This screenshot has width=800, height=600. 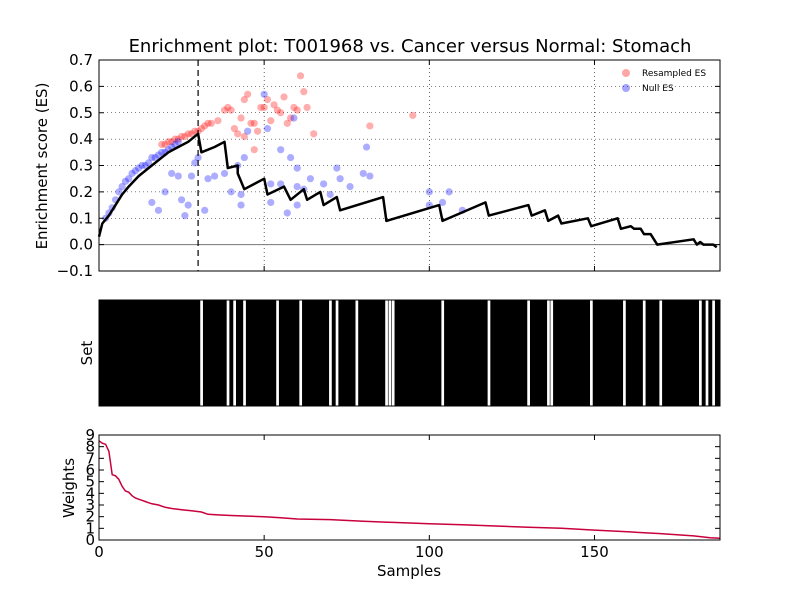 I want to click on set-panel: Set, so click(x=399, y=353).